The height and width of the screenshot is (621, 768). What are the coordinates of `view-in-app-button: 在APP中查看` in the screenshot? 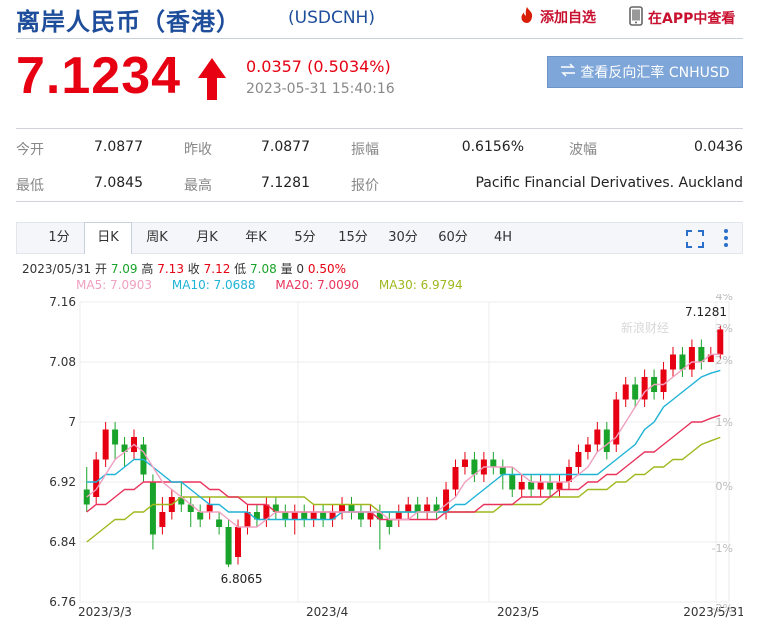 It's located at (681, 18).